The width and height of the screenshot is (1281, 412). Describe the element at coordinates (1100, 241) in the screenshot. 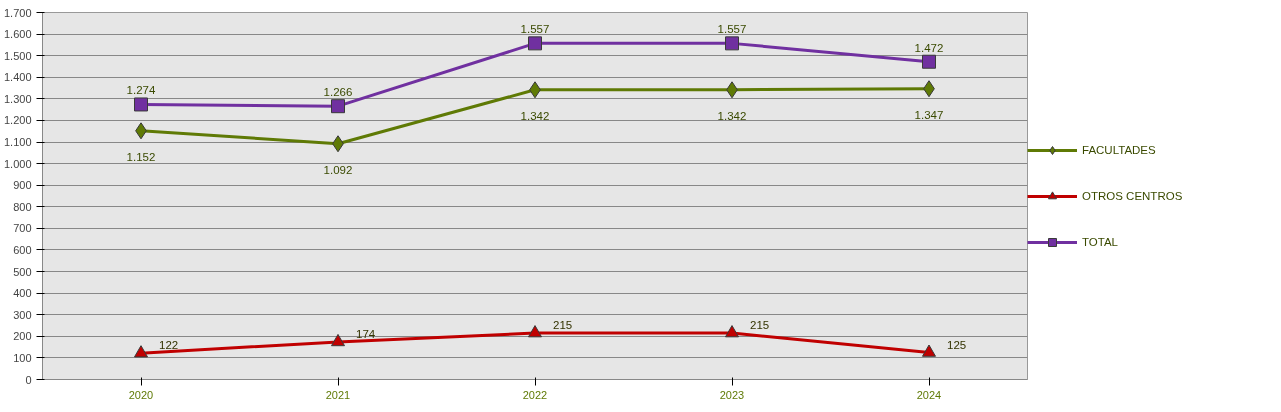

I see `legend-label: TOTAL` at that location.